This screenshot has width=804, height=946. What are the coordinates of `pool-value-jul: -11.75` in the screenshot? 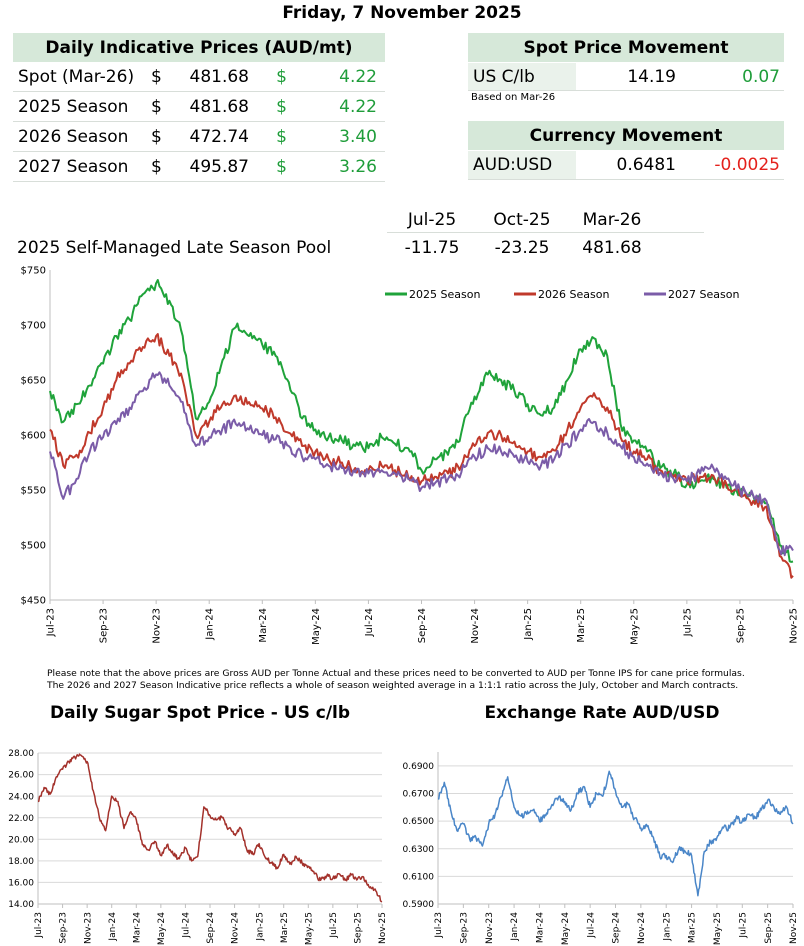 It's located at (432, 248).